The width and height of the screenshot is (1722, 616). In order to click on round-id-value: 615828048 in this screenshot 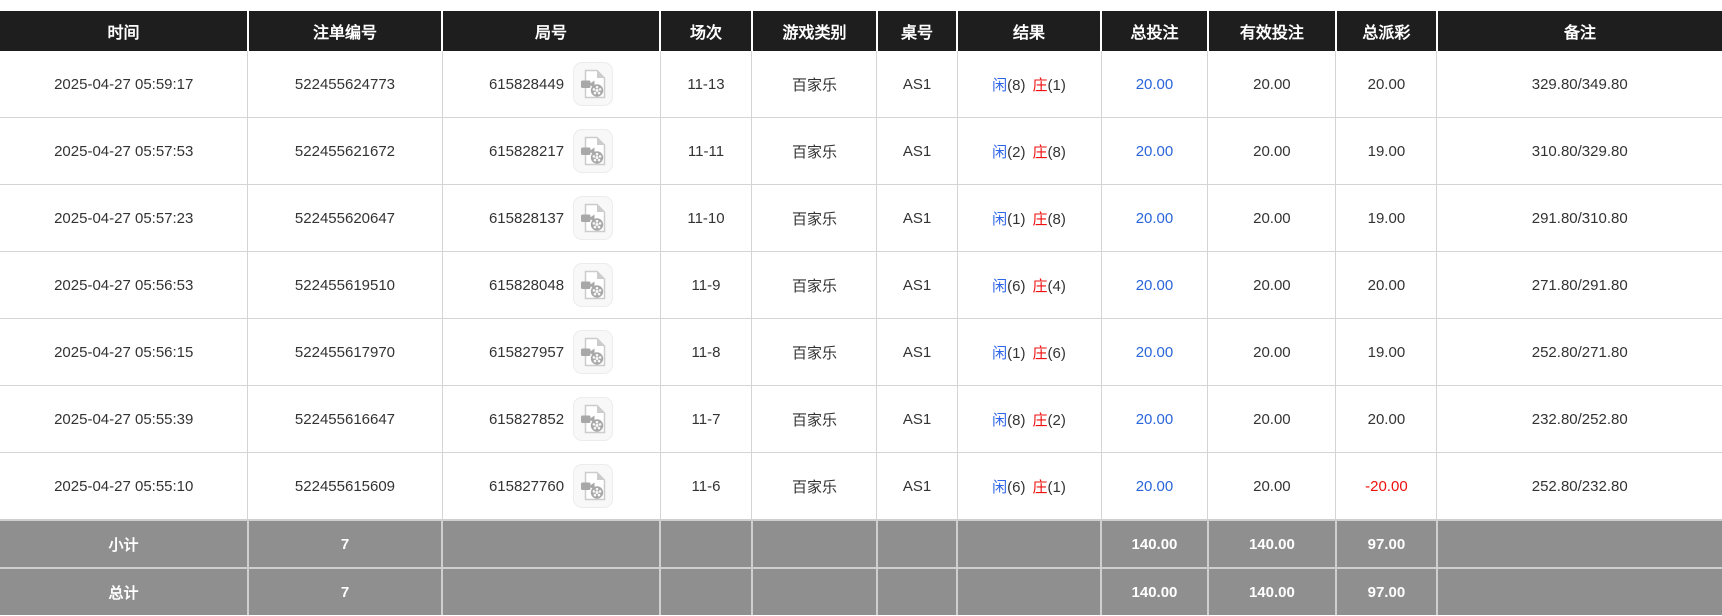, I will do `click(526, 285)`.